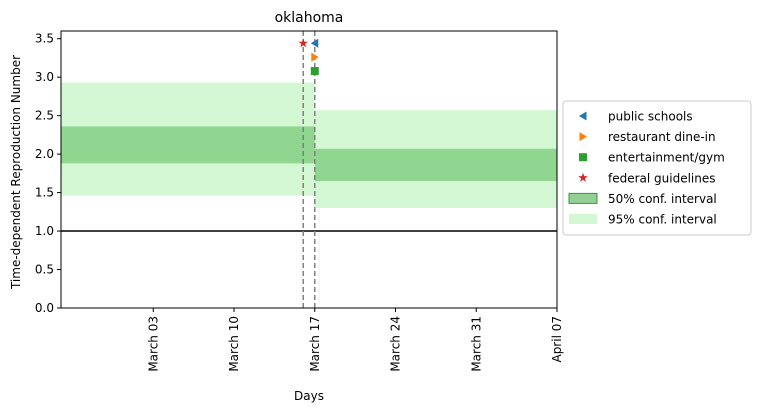 This screenshot has height=412, width=759. What do you see at coordinates (44, 77) in the screenshot?
I see `y-tick-label-6: 3.0` at bounding box center [44, 77].